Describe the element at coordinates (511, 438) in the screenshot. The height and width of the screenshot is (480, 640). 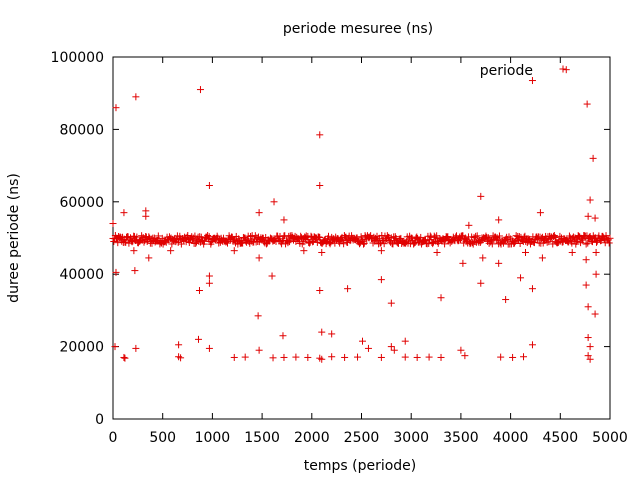
I see `x-tick-label: 4000` at that location.